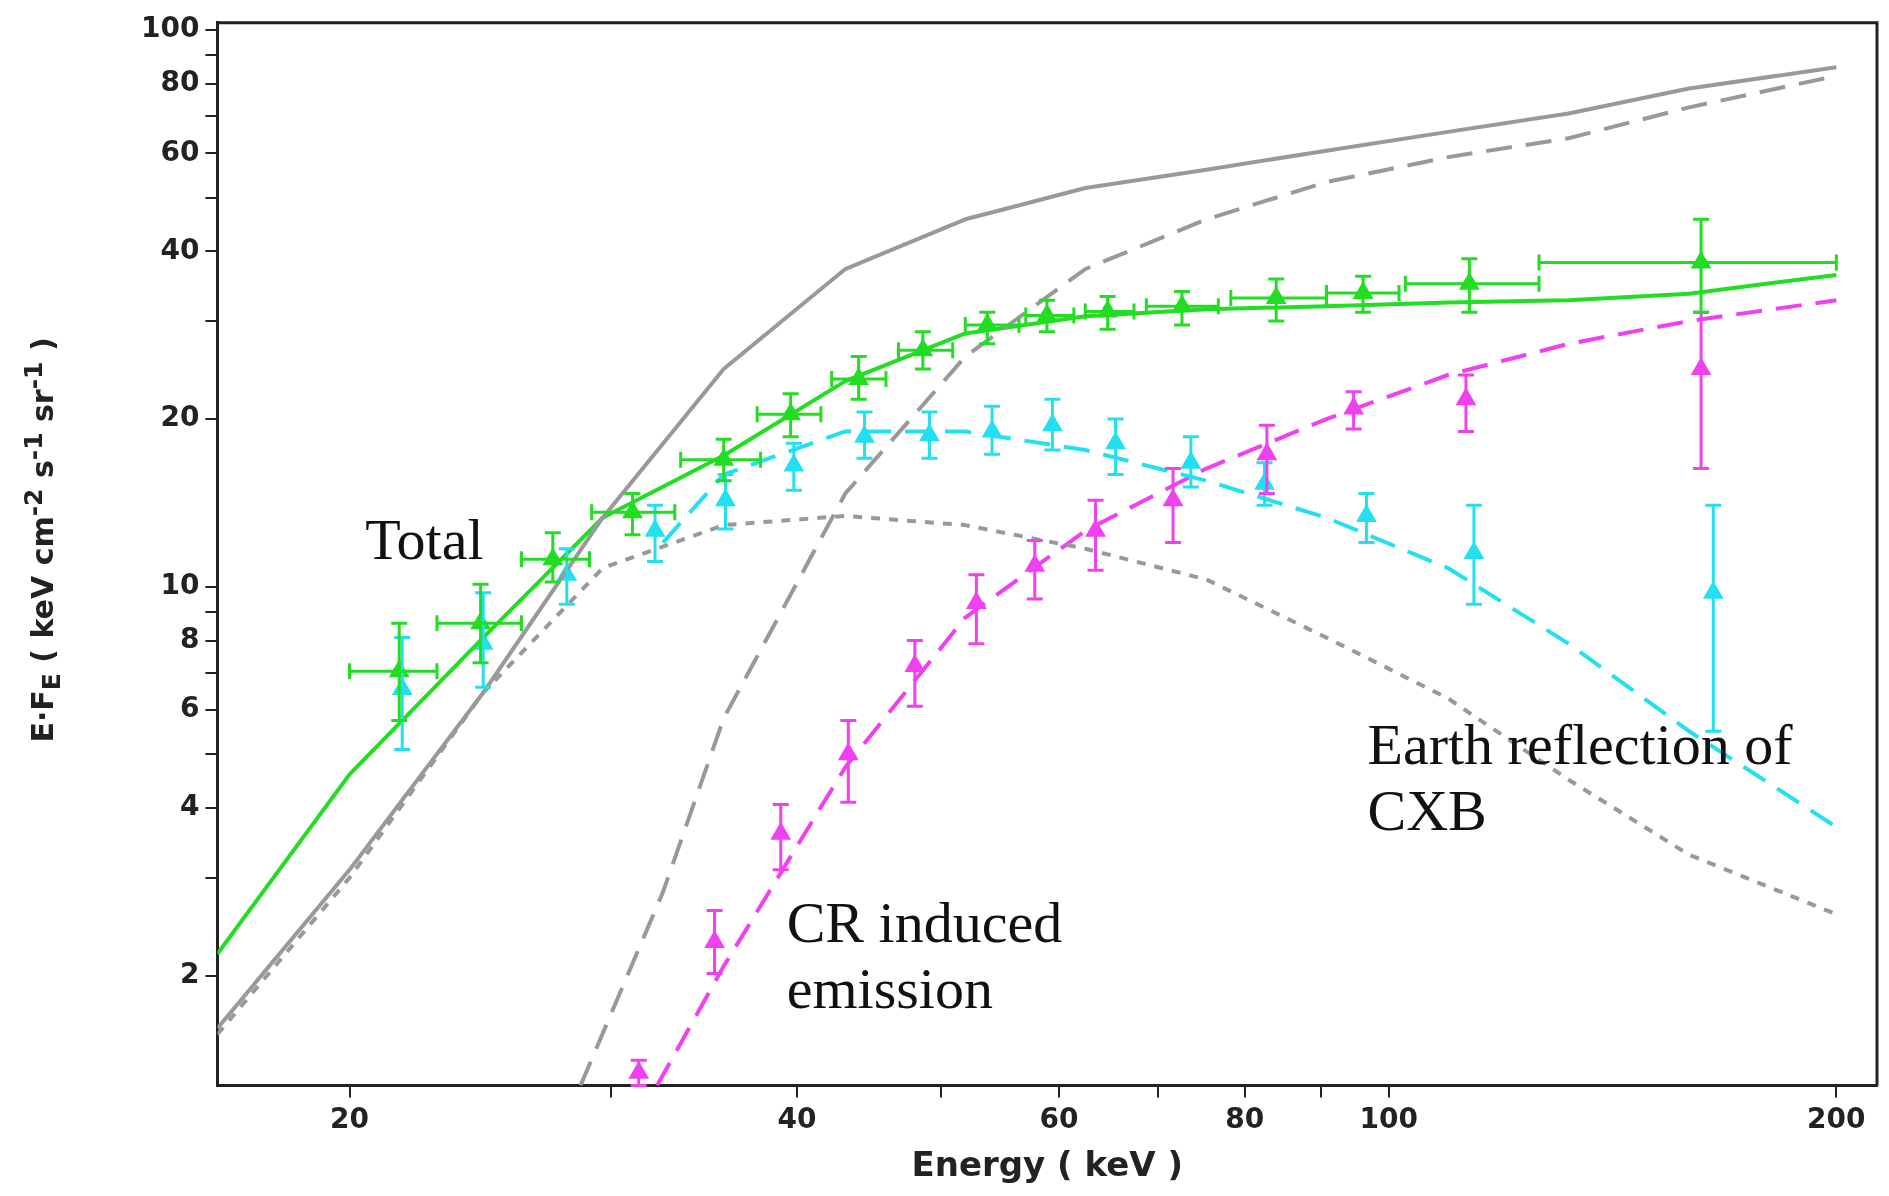 The height and width of the screenshot is (1196, 1889). Describe the element at coordinates (180, 417) in the screenshot. I see `y-tick-label: 20` at that location.